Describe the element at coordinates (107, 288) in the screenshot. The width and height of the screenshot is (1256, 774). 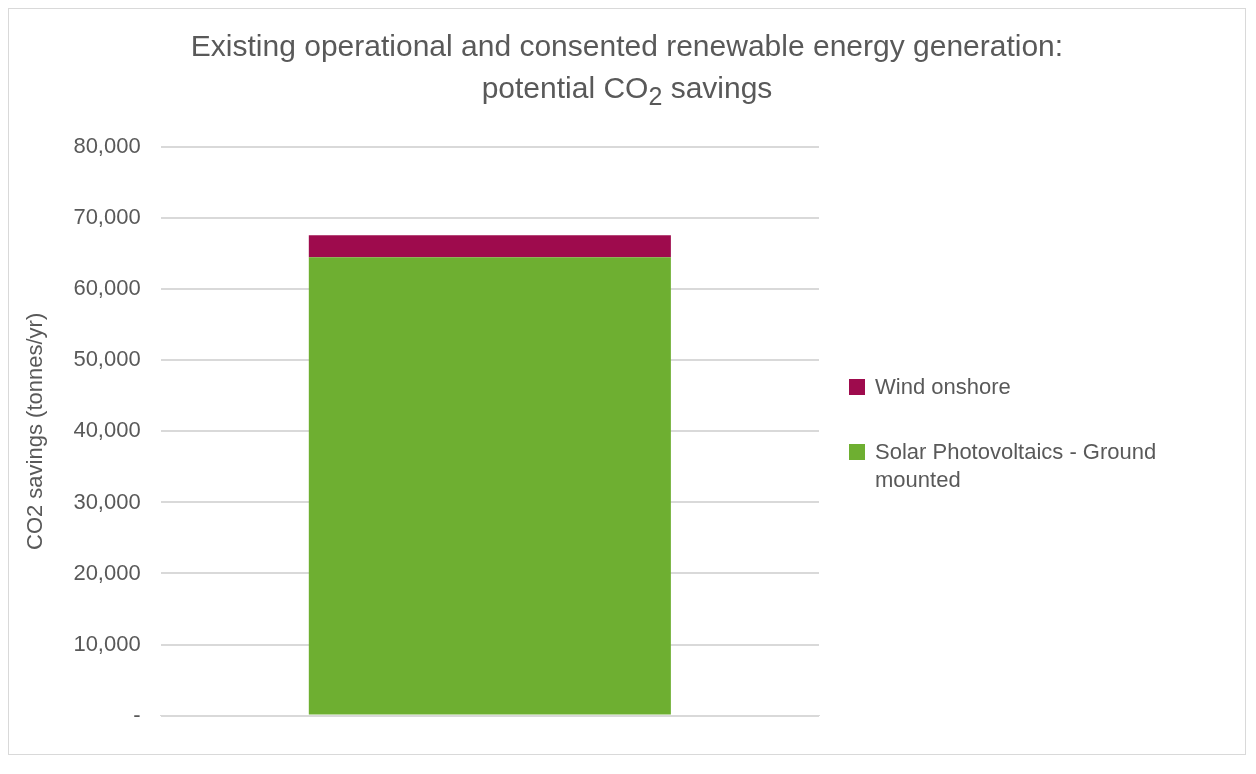
I see `y-tick-label: 60,000` at that location.